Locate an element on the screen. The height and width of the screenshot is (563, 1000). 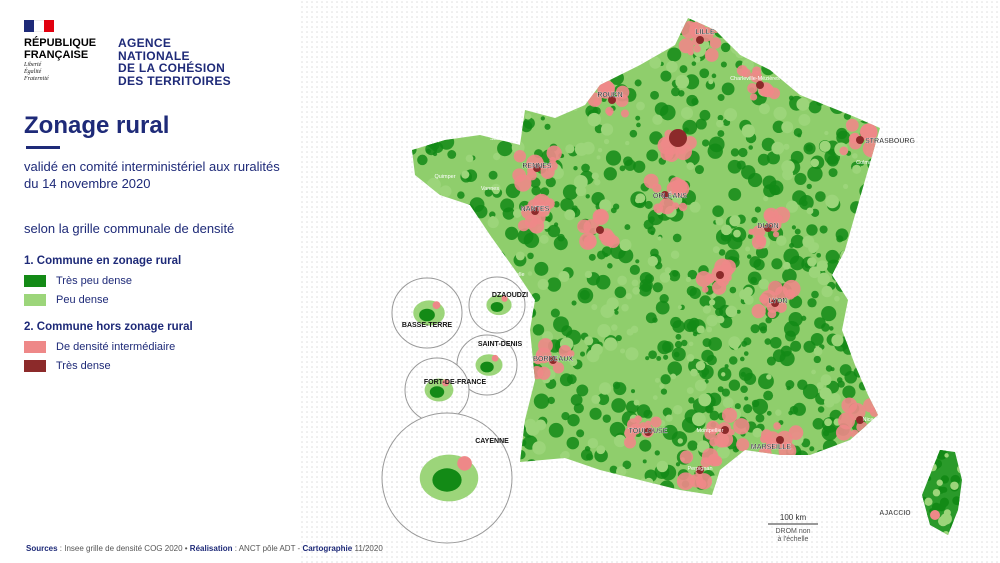
footer-text: : Insee grille de densité COG 2020 • is located at coordinates (123, 548).